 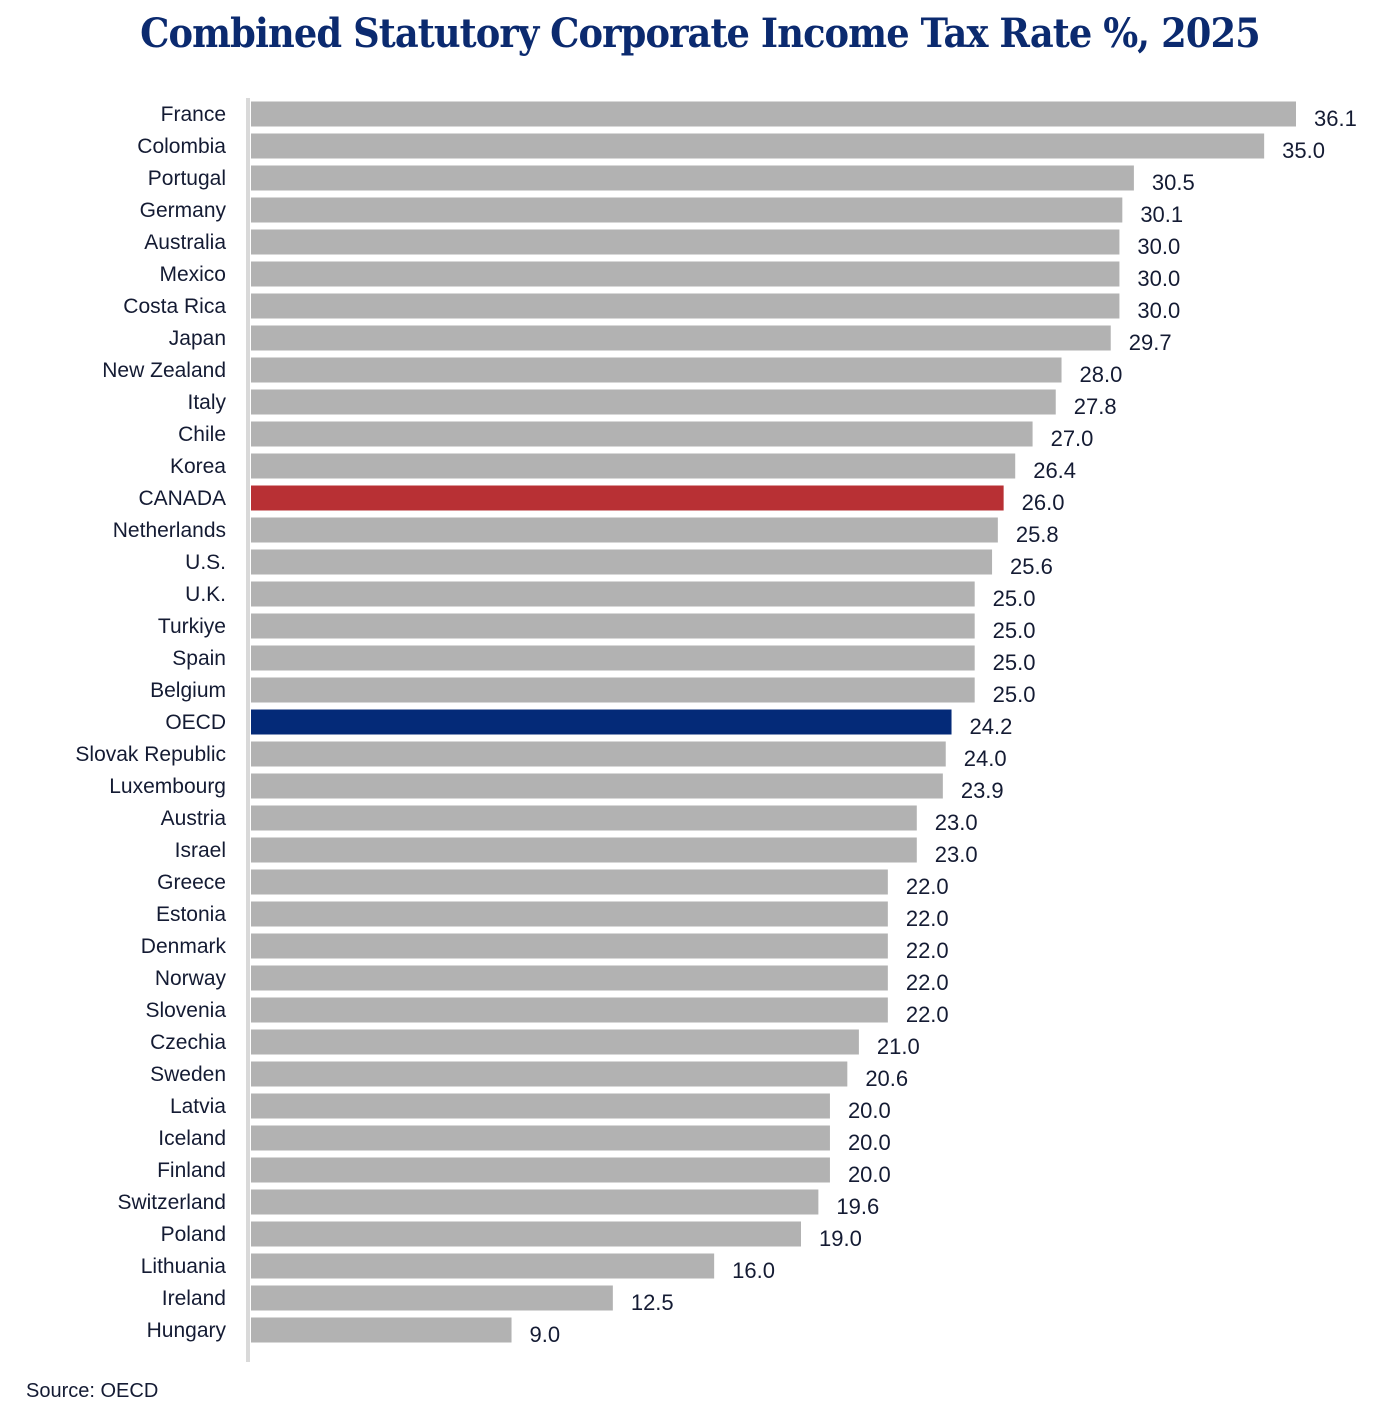 What do you see at coordinates (1037, 534) in the screenshot?
I see `value-label-netherlands: 25.8` at bounding box center [1037, 534].